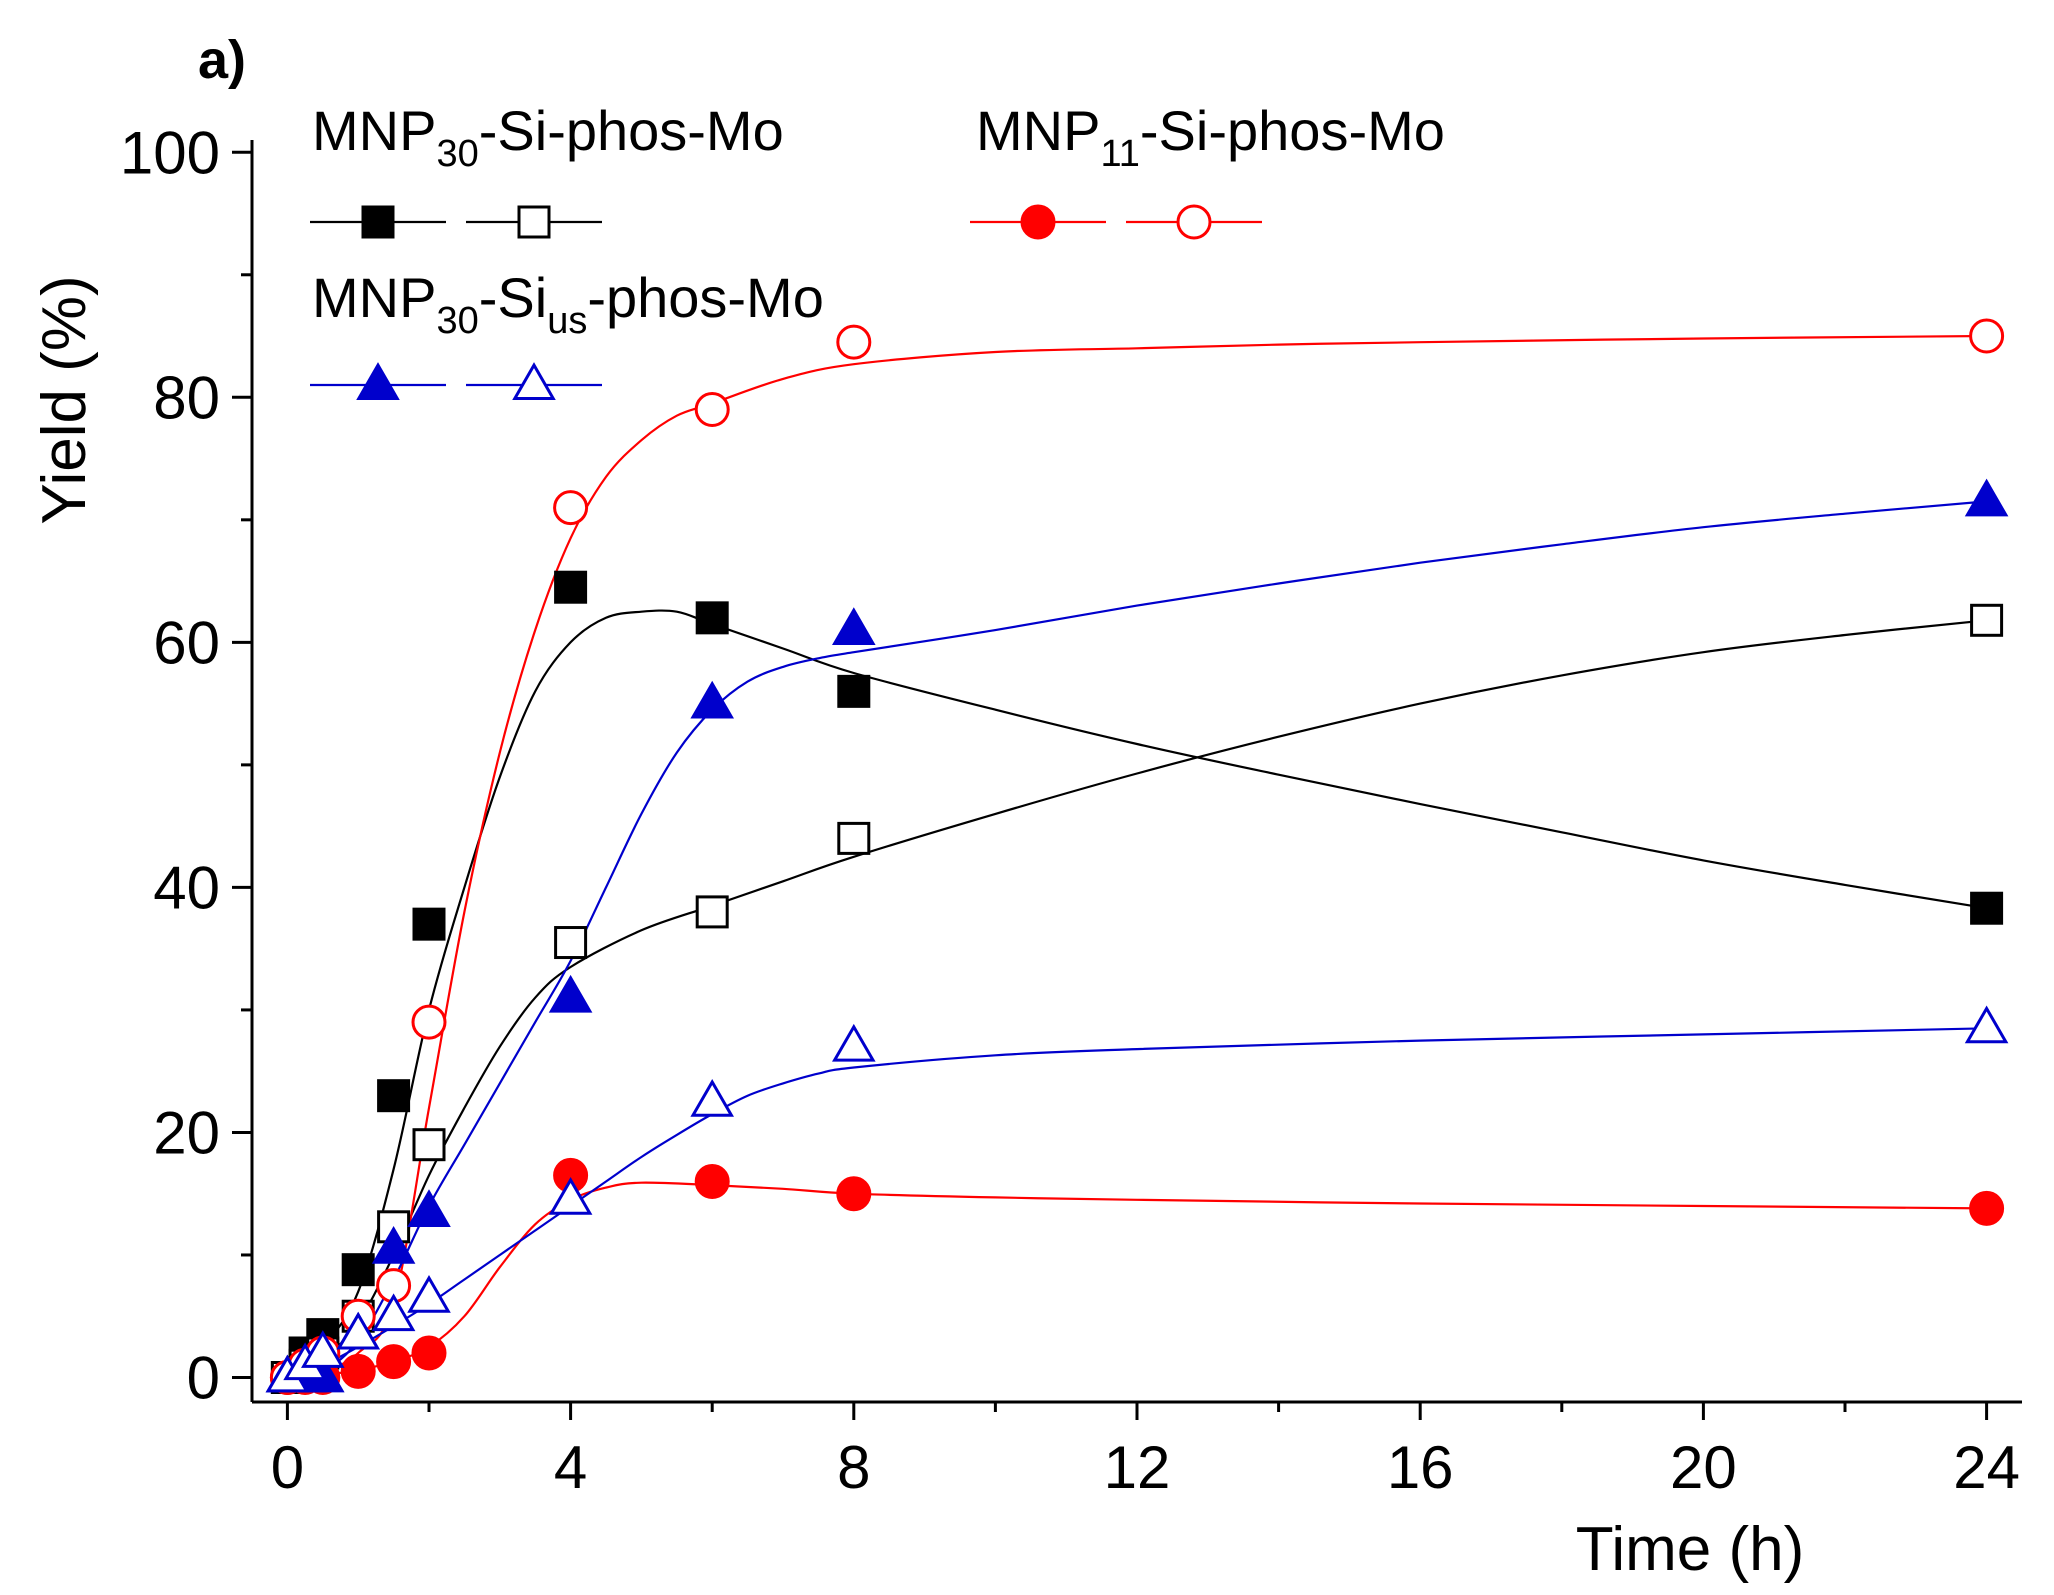  Describe the element at coordinates (170, 152) in the screenshot. I see `y-tick-label: 100` at that location.